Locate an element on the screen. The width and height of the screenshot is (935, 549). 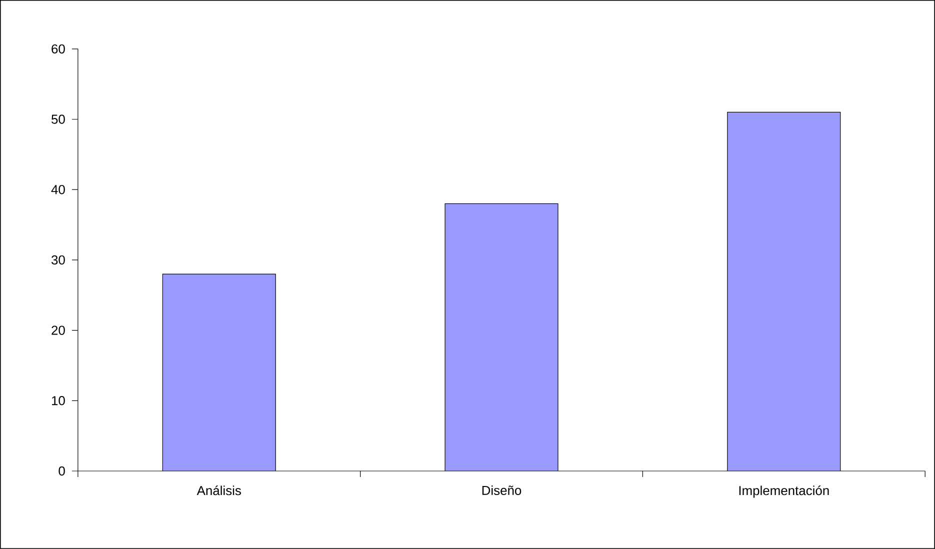
y-tick-label: 10 is located at coordinates (58, 401).